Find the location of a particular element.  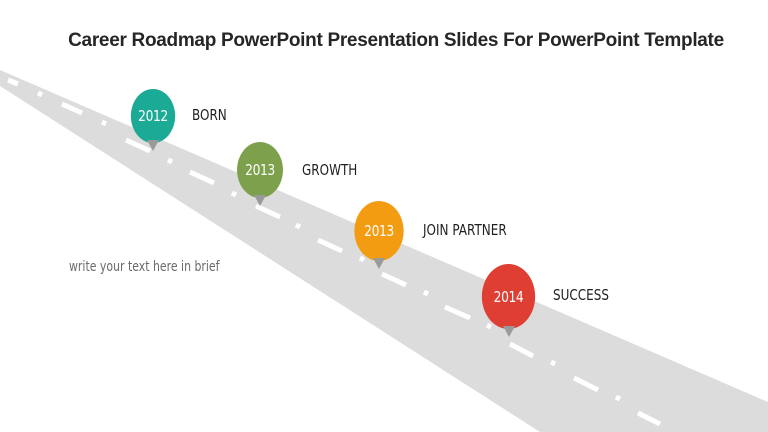

milestone-label: SUCCESS is located at coordinates (581, 295).